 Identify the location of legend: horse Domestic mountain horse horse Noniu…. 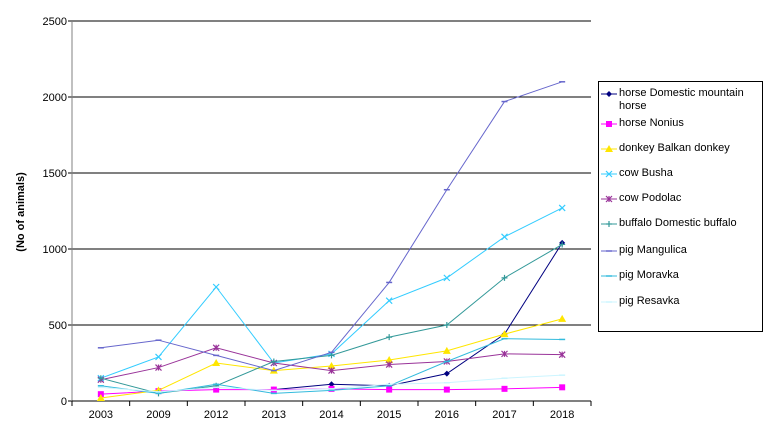
(680, 206).